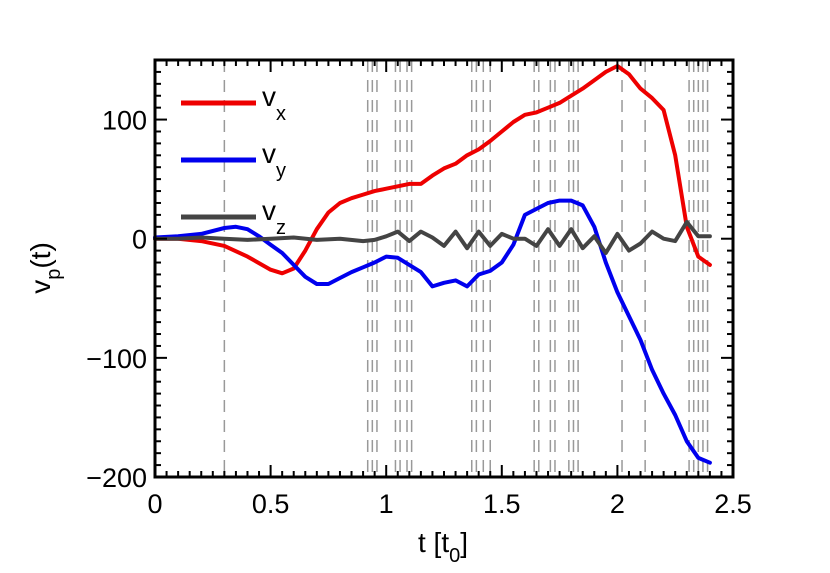 This screenshot has height=573, width=830. What do you see at coordinates (502, 504) in the screenshot?
I see `x-tick-label: 1.5` at bounding box center [502, 504].